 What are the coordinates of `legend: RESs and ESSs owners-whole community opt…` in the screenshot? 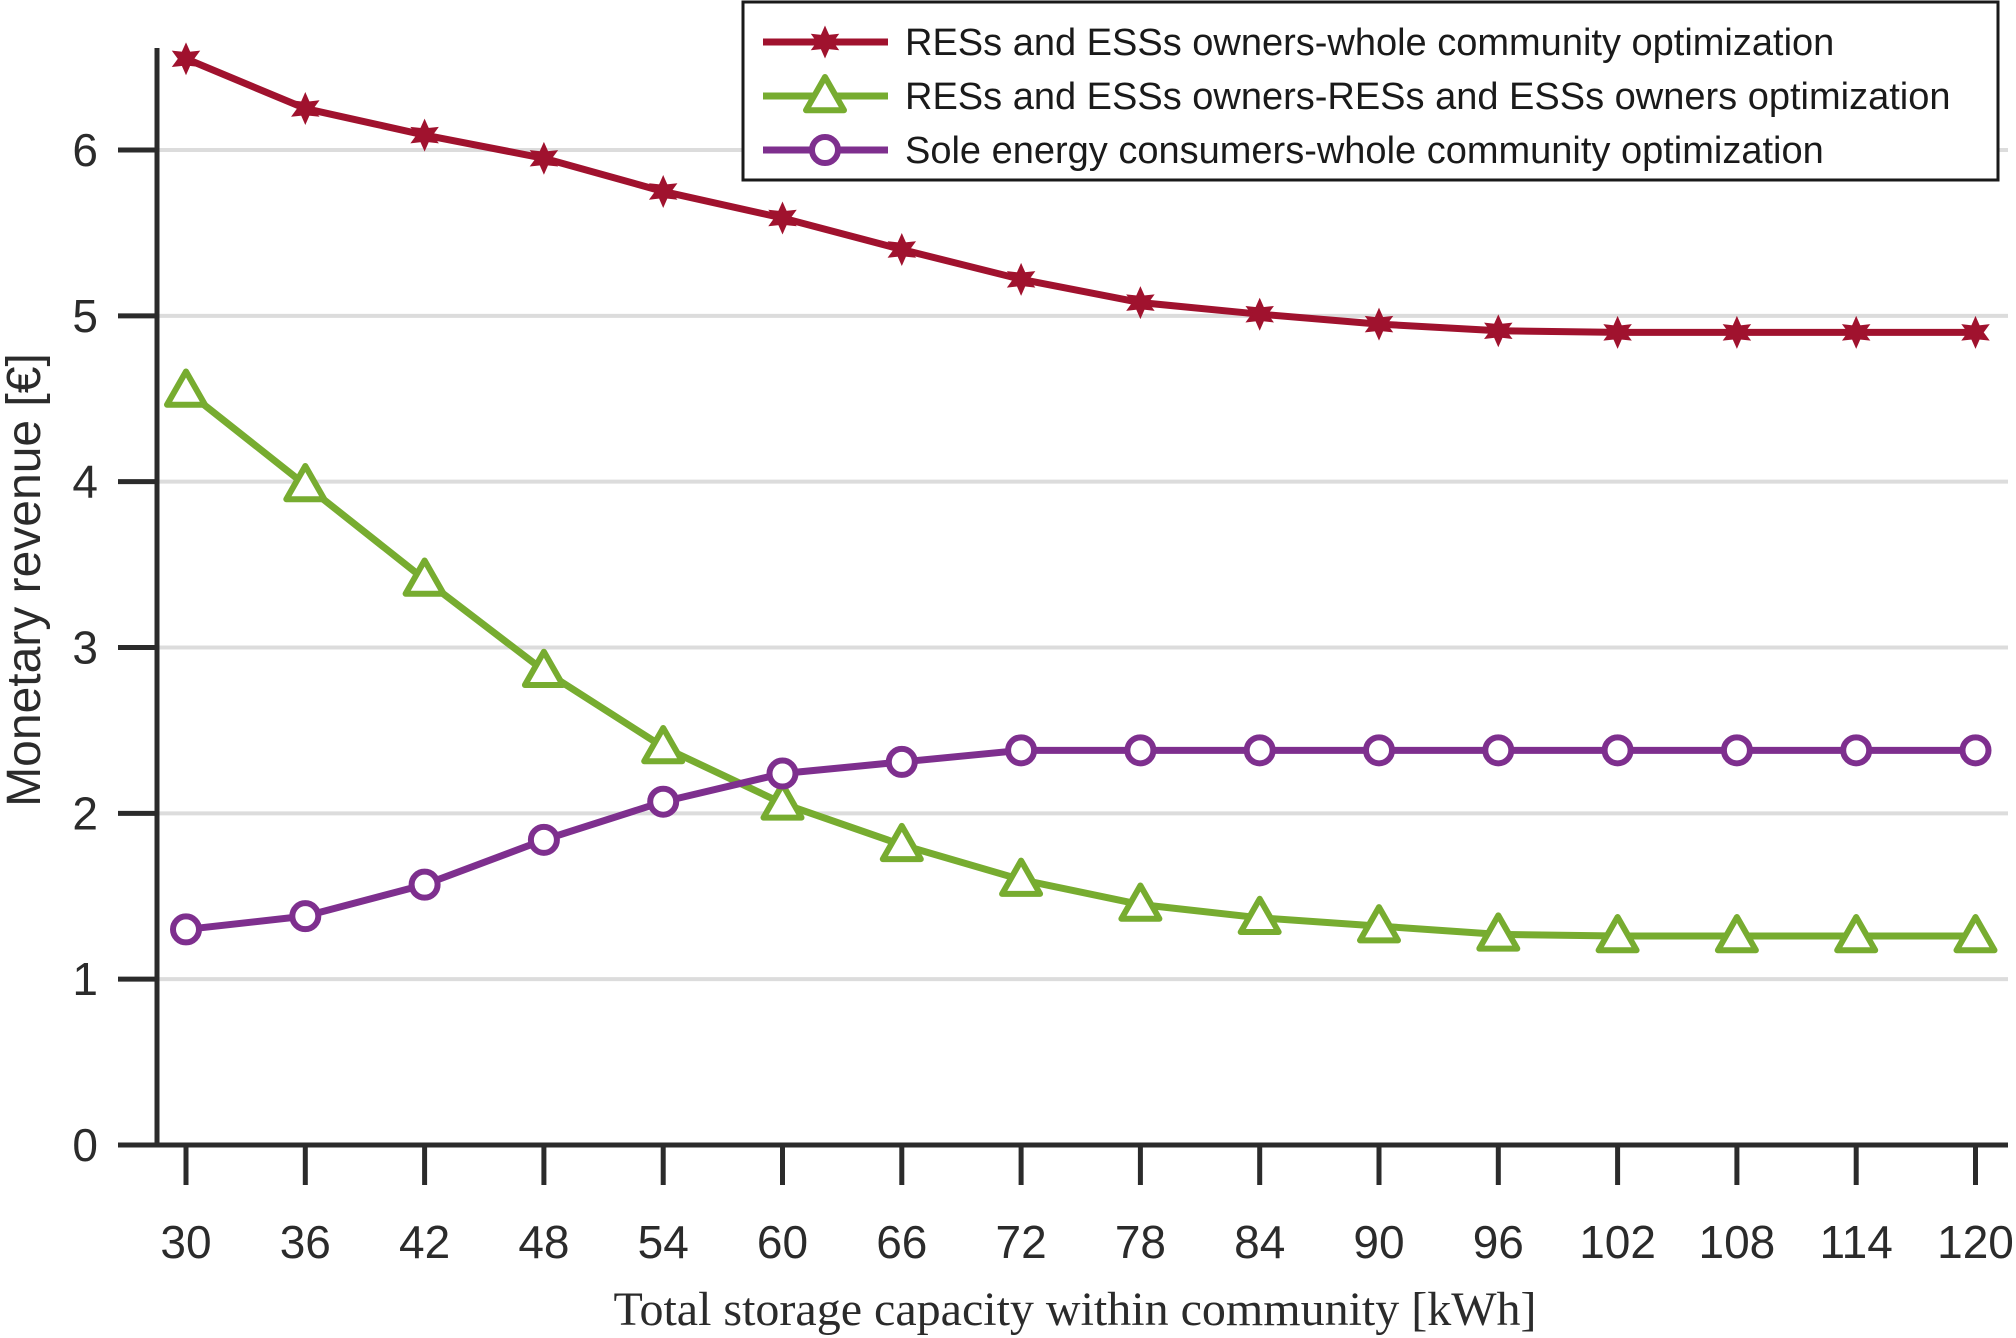 It's located at (1370, 91).